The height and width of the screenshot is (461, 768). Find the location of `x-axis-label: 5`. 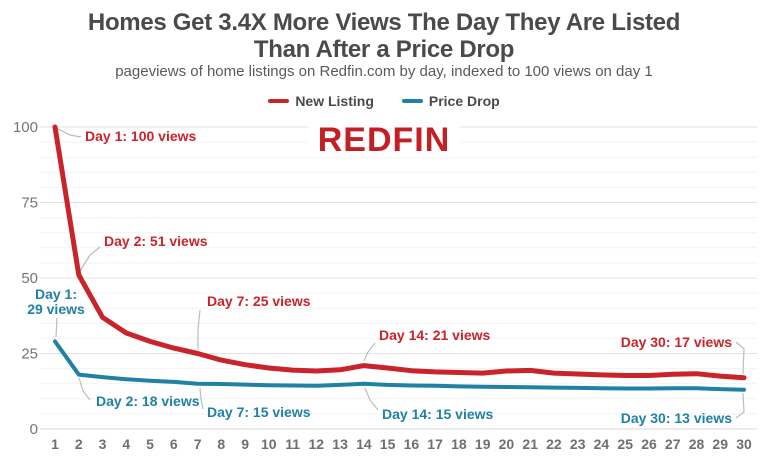

x-axis-label: 5 is located at coordinates (150, 444).